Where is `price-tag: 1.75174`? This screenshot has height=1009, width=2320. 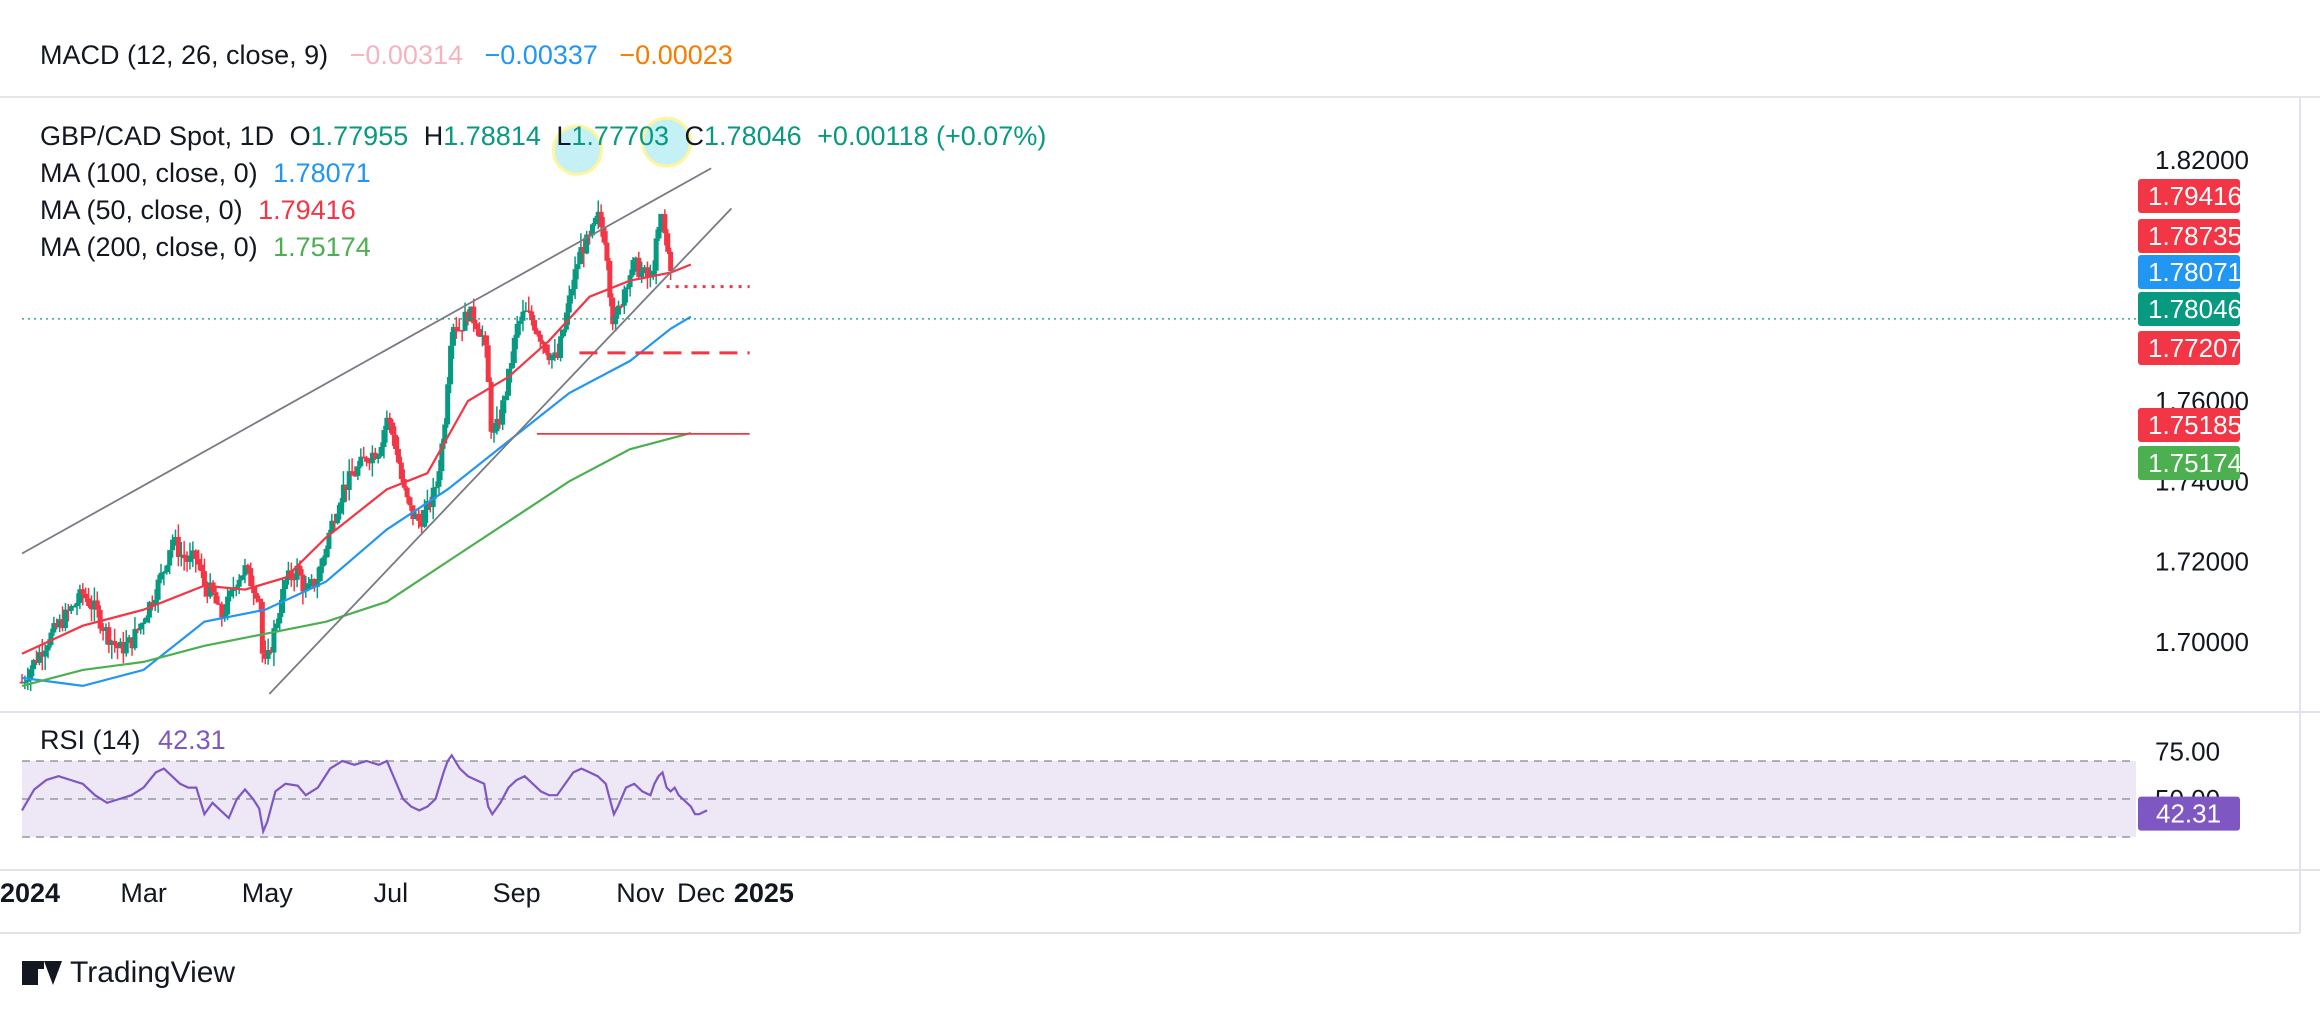 price-tag: 1.75174 is located at coordinates (2190, 463).